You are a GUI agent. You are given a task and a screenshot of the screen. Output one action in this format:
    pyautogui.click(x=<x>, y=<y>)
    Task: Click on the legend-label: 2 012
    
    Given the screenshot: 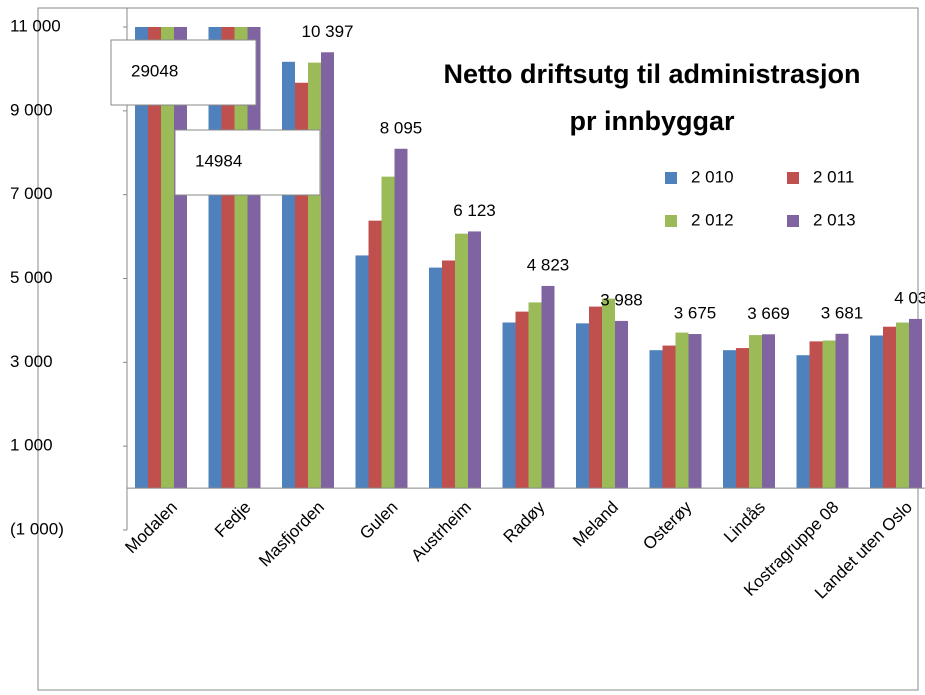 What is the action you would take?
    pyautogui.click(x=712, y=219)
    